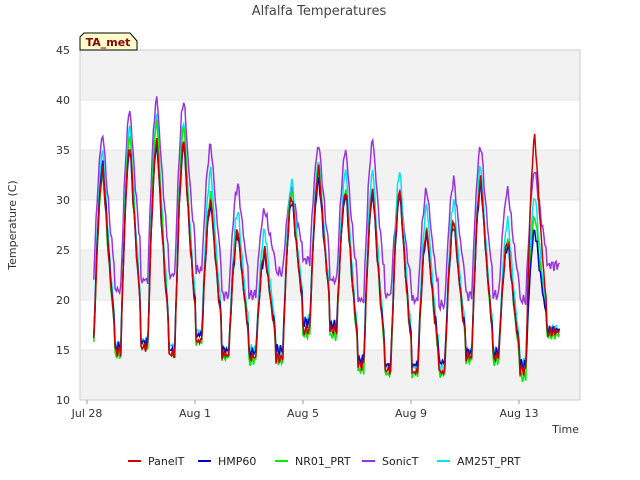 This screenshot has height=480, width=640. I want to click on x-tick-label: Aug 9, so click(411, 413).